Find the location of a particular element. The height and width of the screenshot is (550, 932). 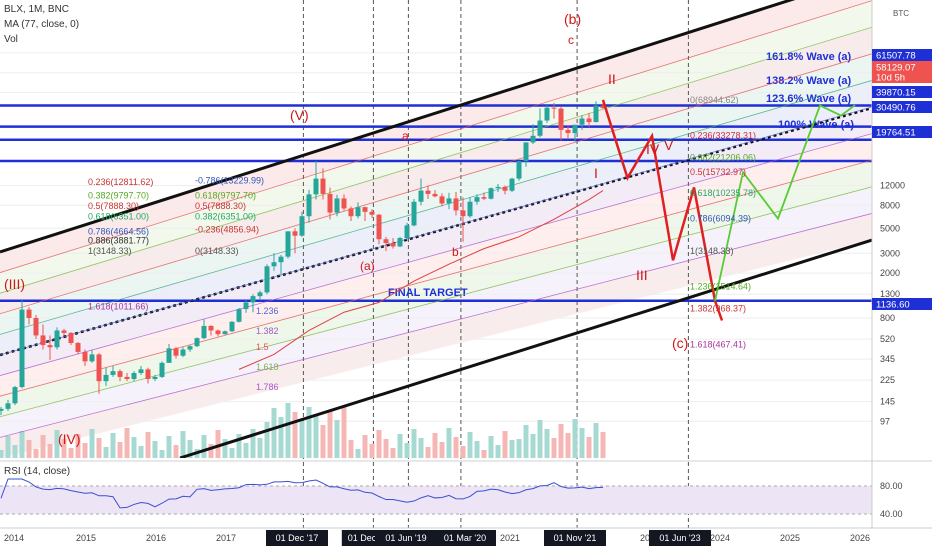

time-label: 2015 is located at coordinates (86, 538).